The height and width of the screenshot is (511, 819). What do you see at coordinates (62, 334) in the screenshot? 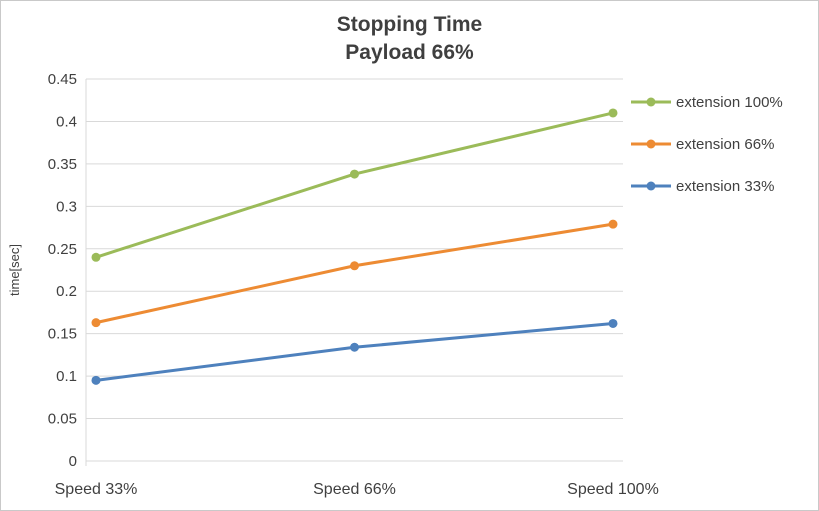
I see `y-tick-label: 0.15` at bounding box center [62, 334].